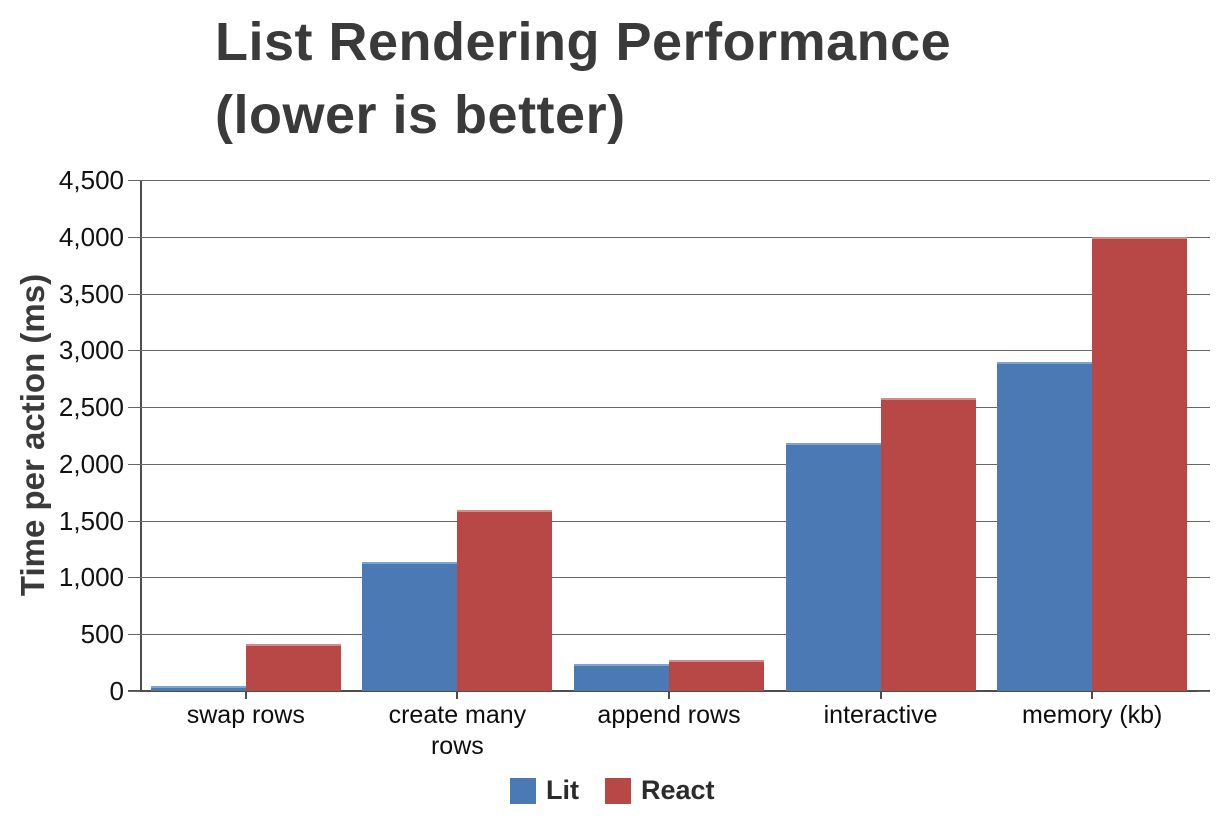  What do you see at coordinates (91, 236) in the screenshot?
I see `y-tick-label-4000: 4,000` at bounding box center [91, 236].